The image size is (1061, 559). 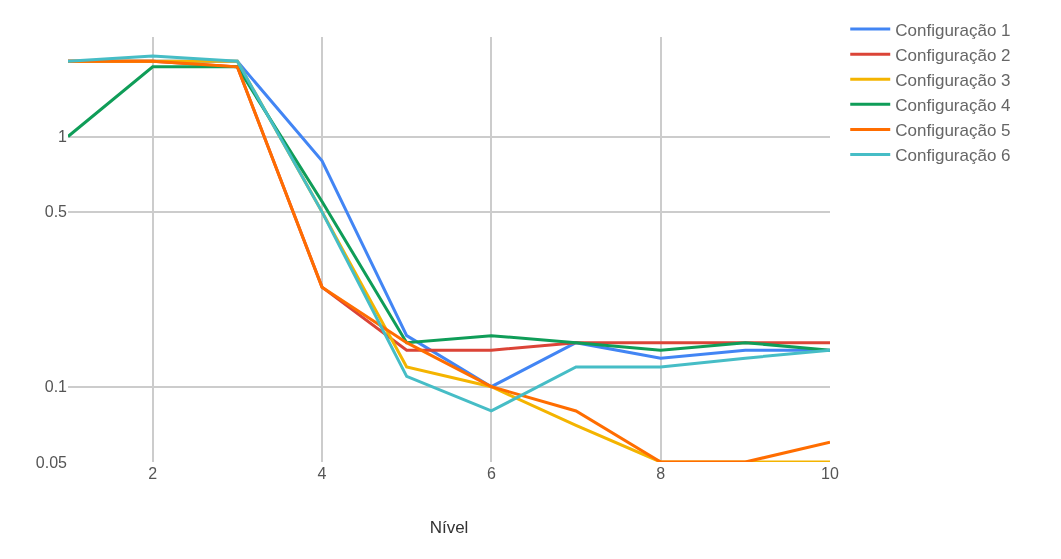 What do you see at coordinates (953, 55) in the screenshot?
I see `legend-label: Configuração 2` at bounding box center [953, 55].